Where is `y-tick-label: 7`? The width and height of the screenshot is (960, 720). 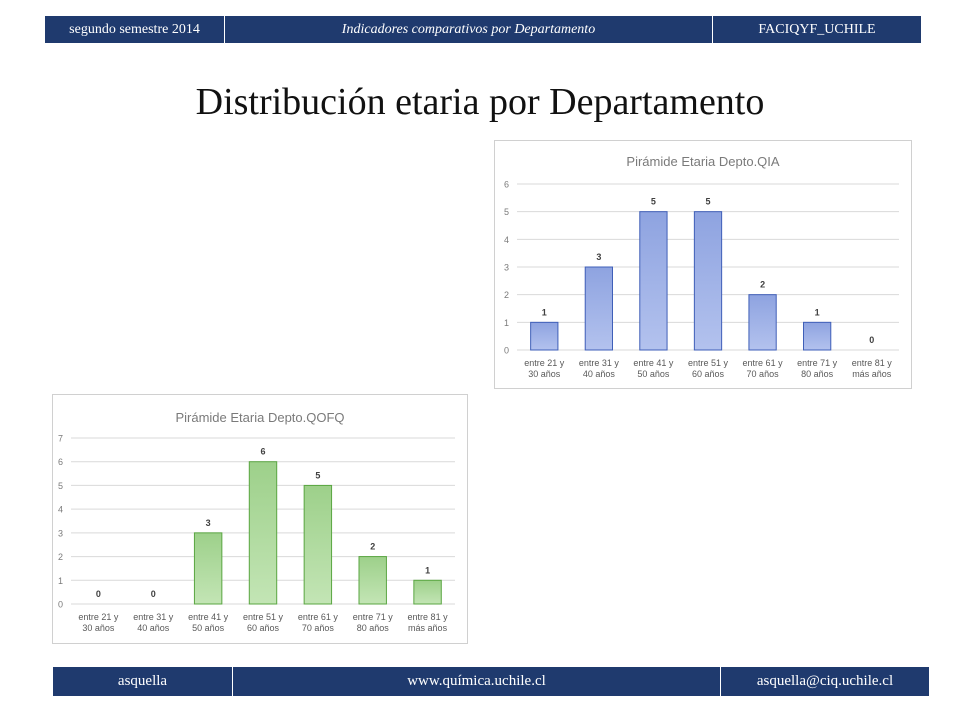
y-tick-label: 7 is located at coordinates (60, 439).